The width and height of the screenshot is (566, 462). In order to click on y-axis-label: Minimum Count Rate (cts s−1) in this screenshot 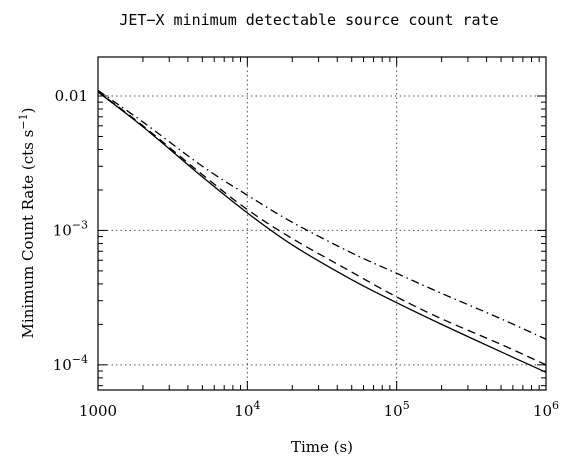, I will do `click(27, 223)`.